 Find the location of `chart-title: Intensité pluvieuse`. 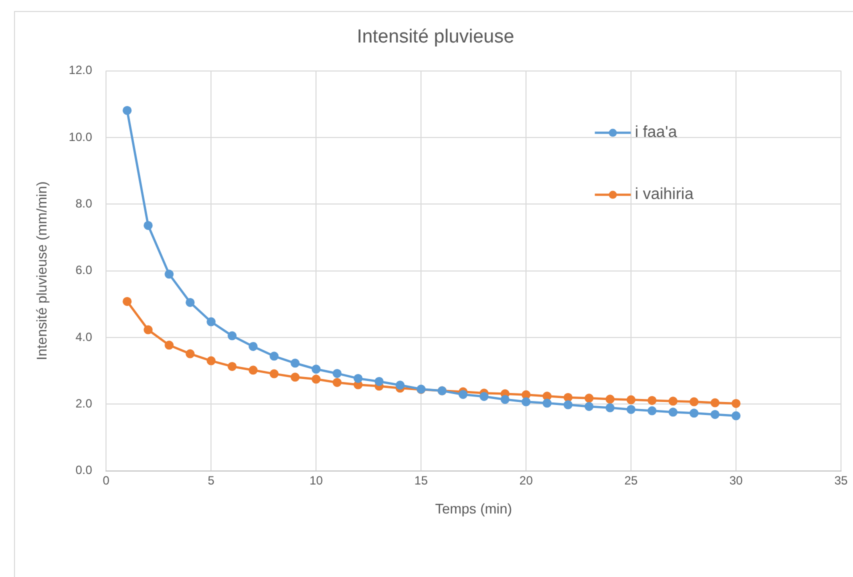

chart-title: Intensité pluvieuse is located at coordinates (435, 37).